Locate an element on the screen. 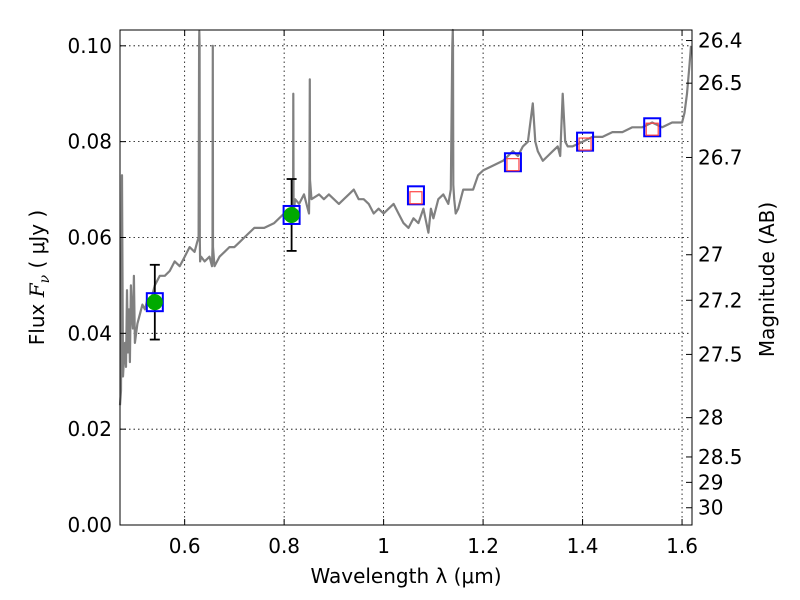 The width and height of the screenshot is (800, 600). y-label-suffix: ( μJy ) is located at coordinates (37, 242).